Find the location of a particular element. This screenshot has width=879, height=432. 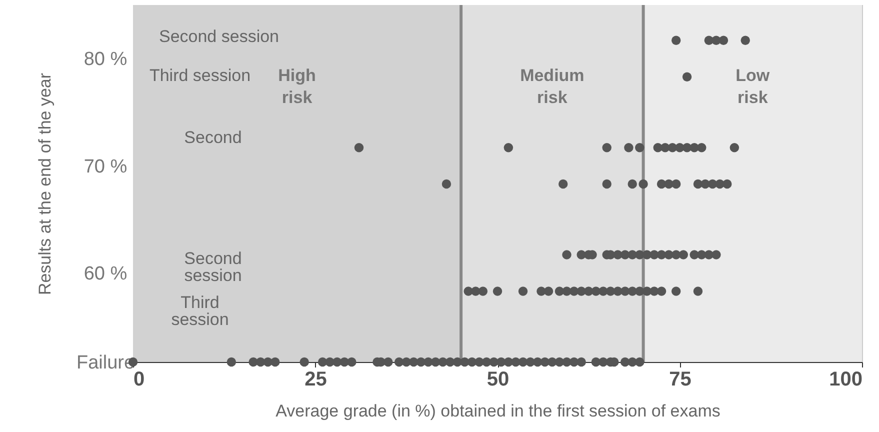

annotation: Second is located at coordinates (213, 137).